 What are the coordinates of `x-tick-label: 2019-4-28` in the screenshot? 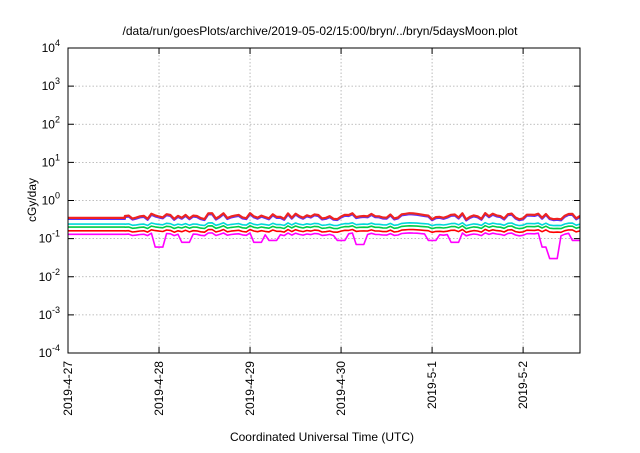 It's located at (159, 388).